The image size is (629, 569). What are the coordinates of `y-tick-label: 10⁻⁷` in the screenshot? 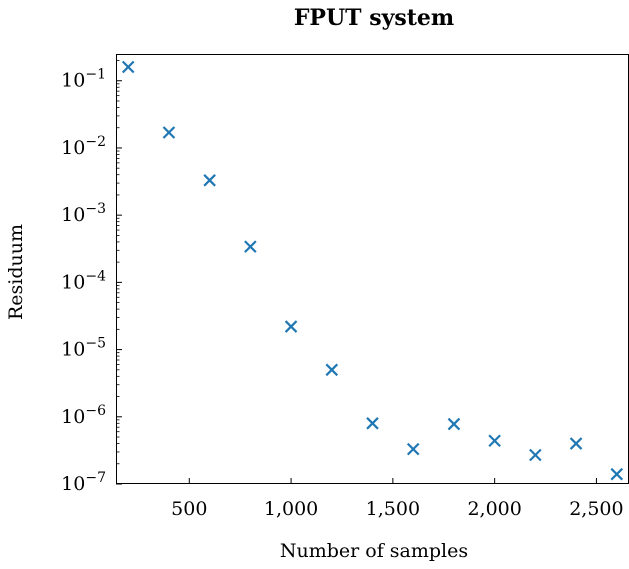 It's located at (83, 482).